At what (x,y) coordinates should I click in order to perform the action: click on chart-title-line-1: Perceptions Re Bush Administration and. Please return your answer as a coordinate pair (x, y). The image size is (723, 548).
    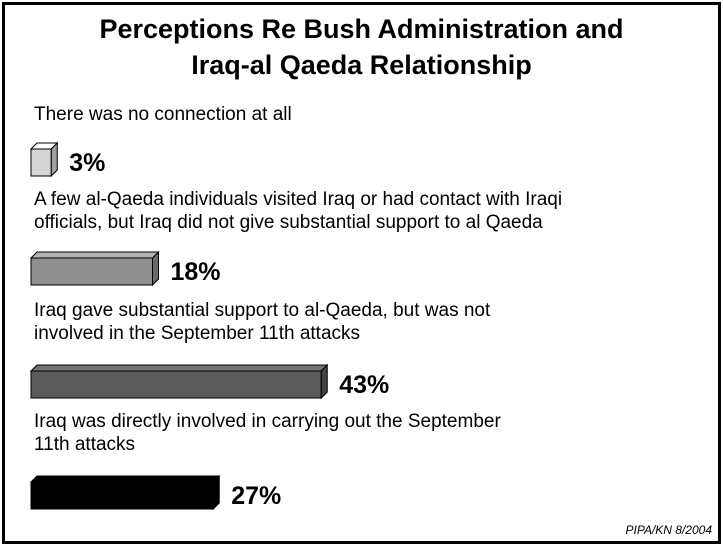
    Looking at the image, I should click on (361, 29).